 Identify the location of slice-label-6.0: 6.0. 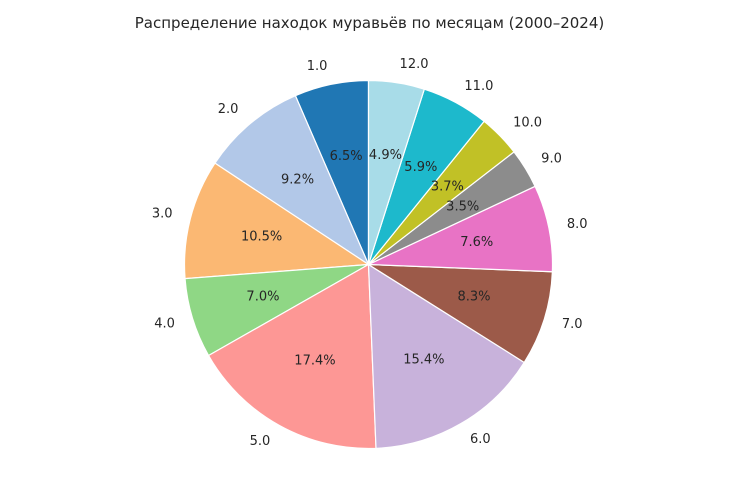
(480, 439).